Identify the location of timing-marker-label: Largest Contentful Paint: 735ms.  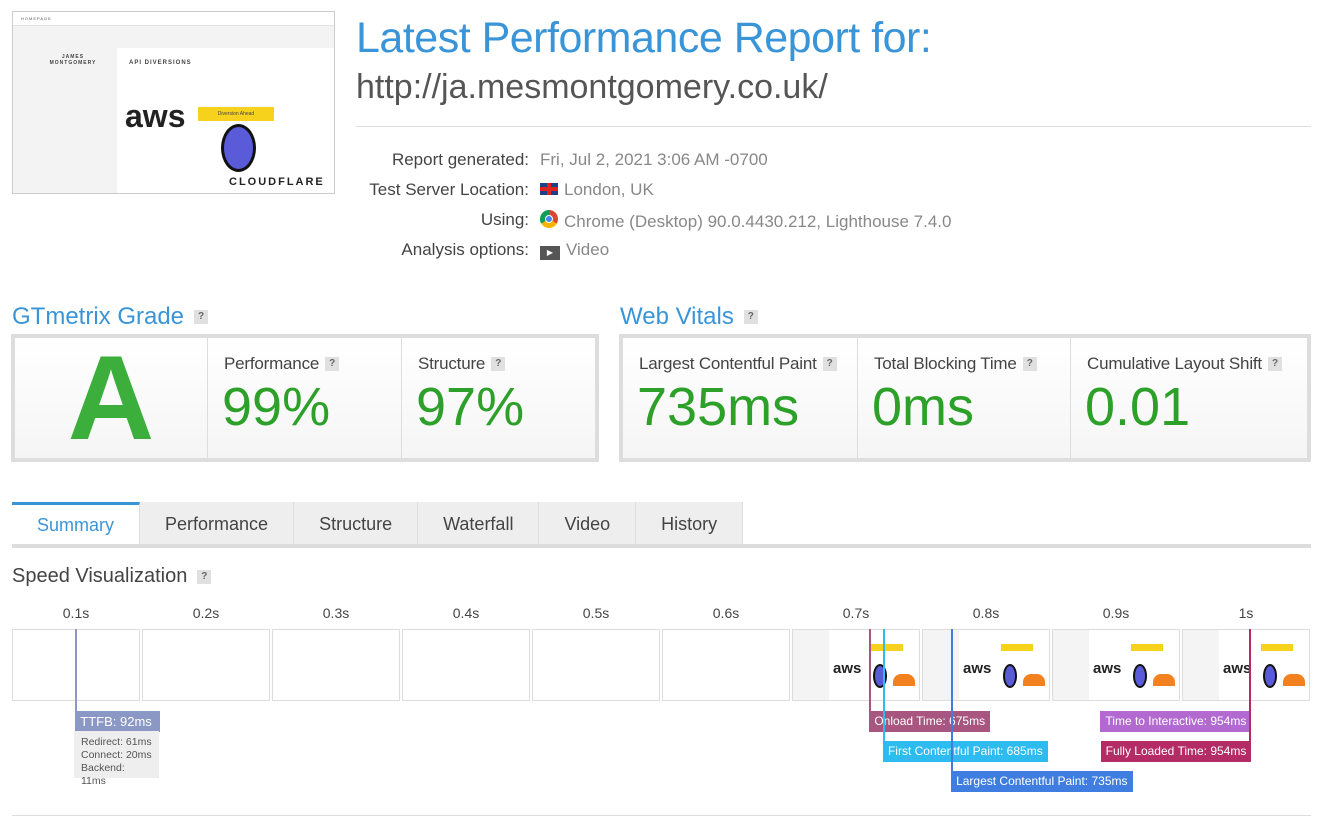
(1042, 781).